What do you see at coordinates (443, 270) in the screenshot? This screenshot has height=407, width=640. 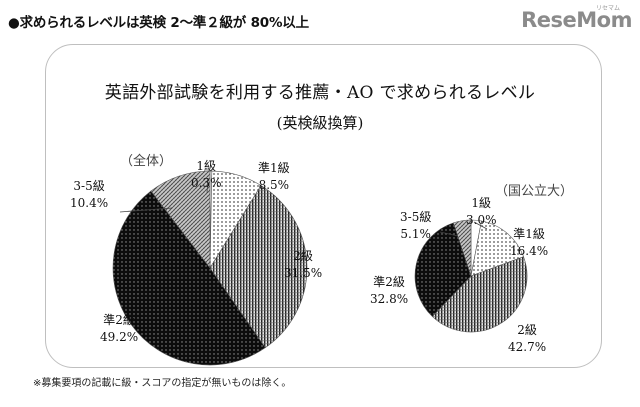 I see `national-slice-jun2kyu` at bounding box center [443, 270].